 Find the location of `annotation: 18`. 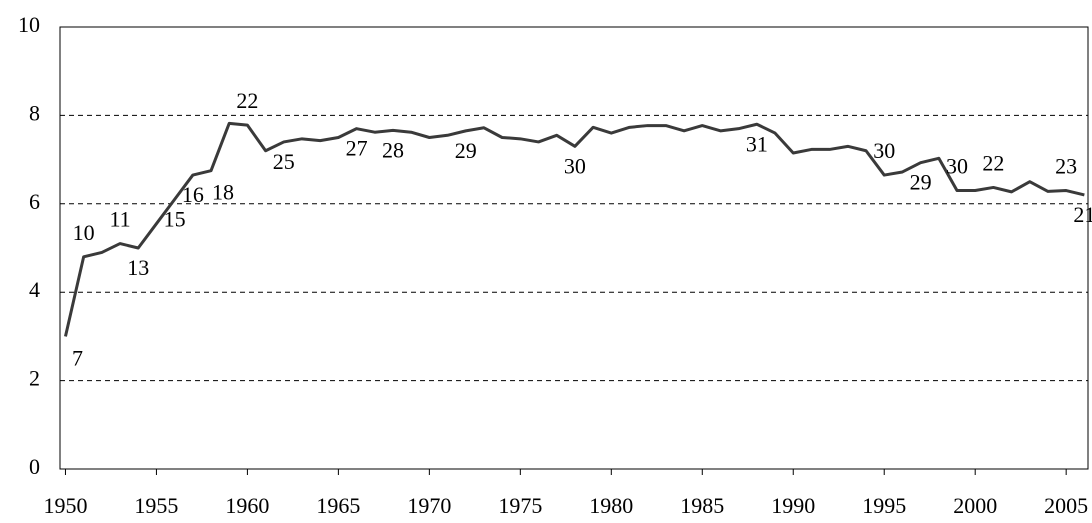

annotation: 18 is located at coordinates (223, 192).